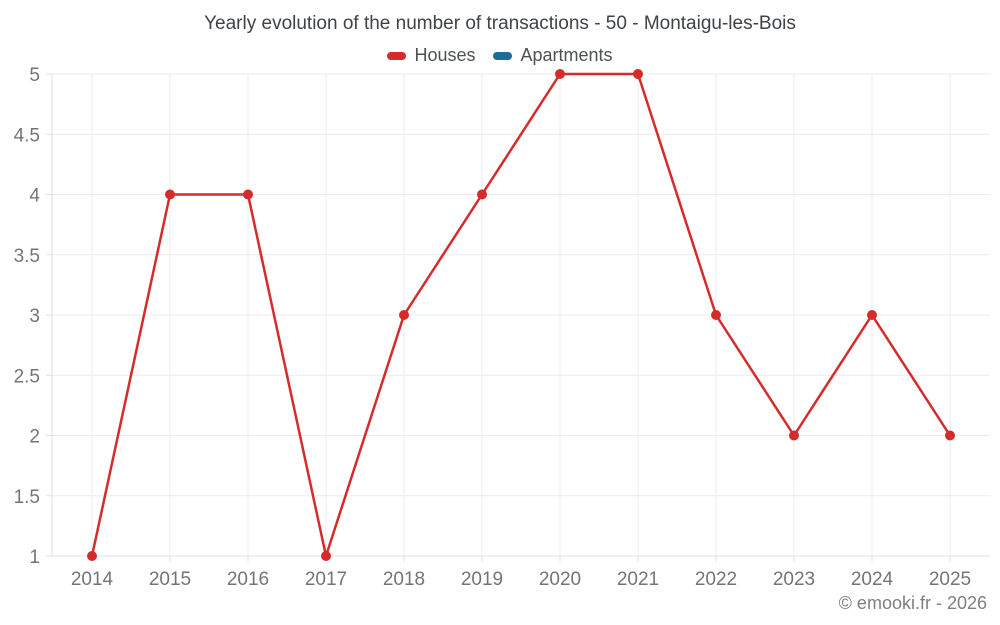  What do you see at coordinates (34, 437) in the screenshot?
I see `y-tick-label: 2` at bounding box center [34, 437].